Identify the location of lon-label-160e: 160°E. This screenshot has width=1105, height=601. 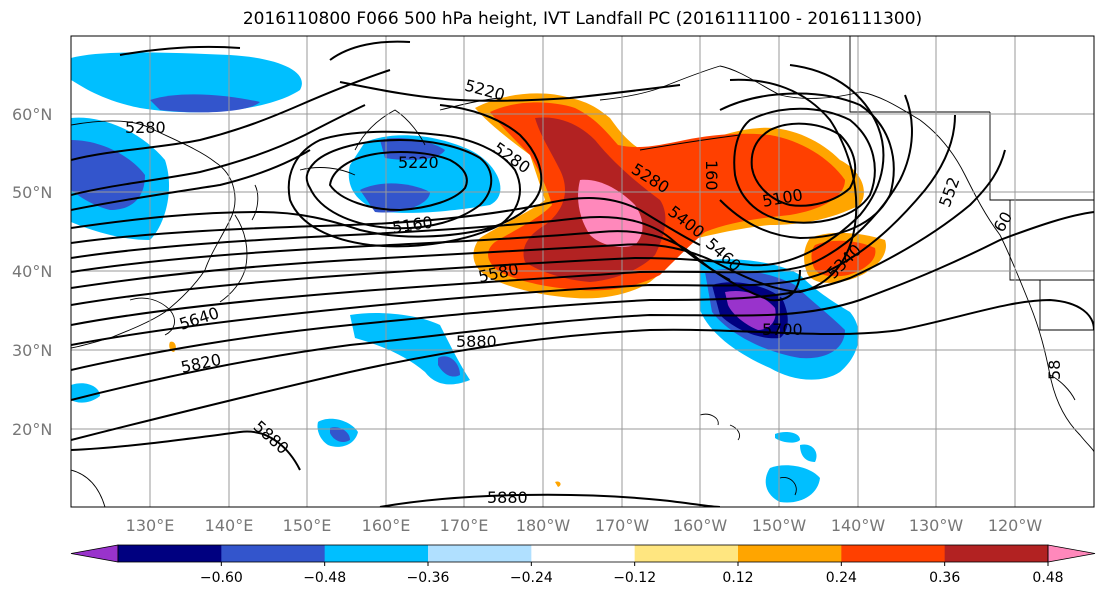
(386, 525).